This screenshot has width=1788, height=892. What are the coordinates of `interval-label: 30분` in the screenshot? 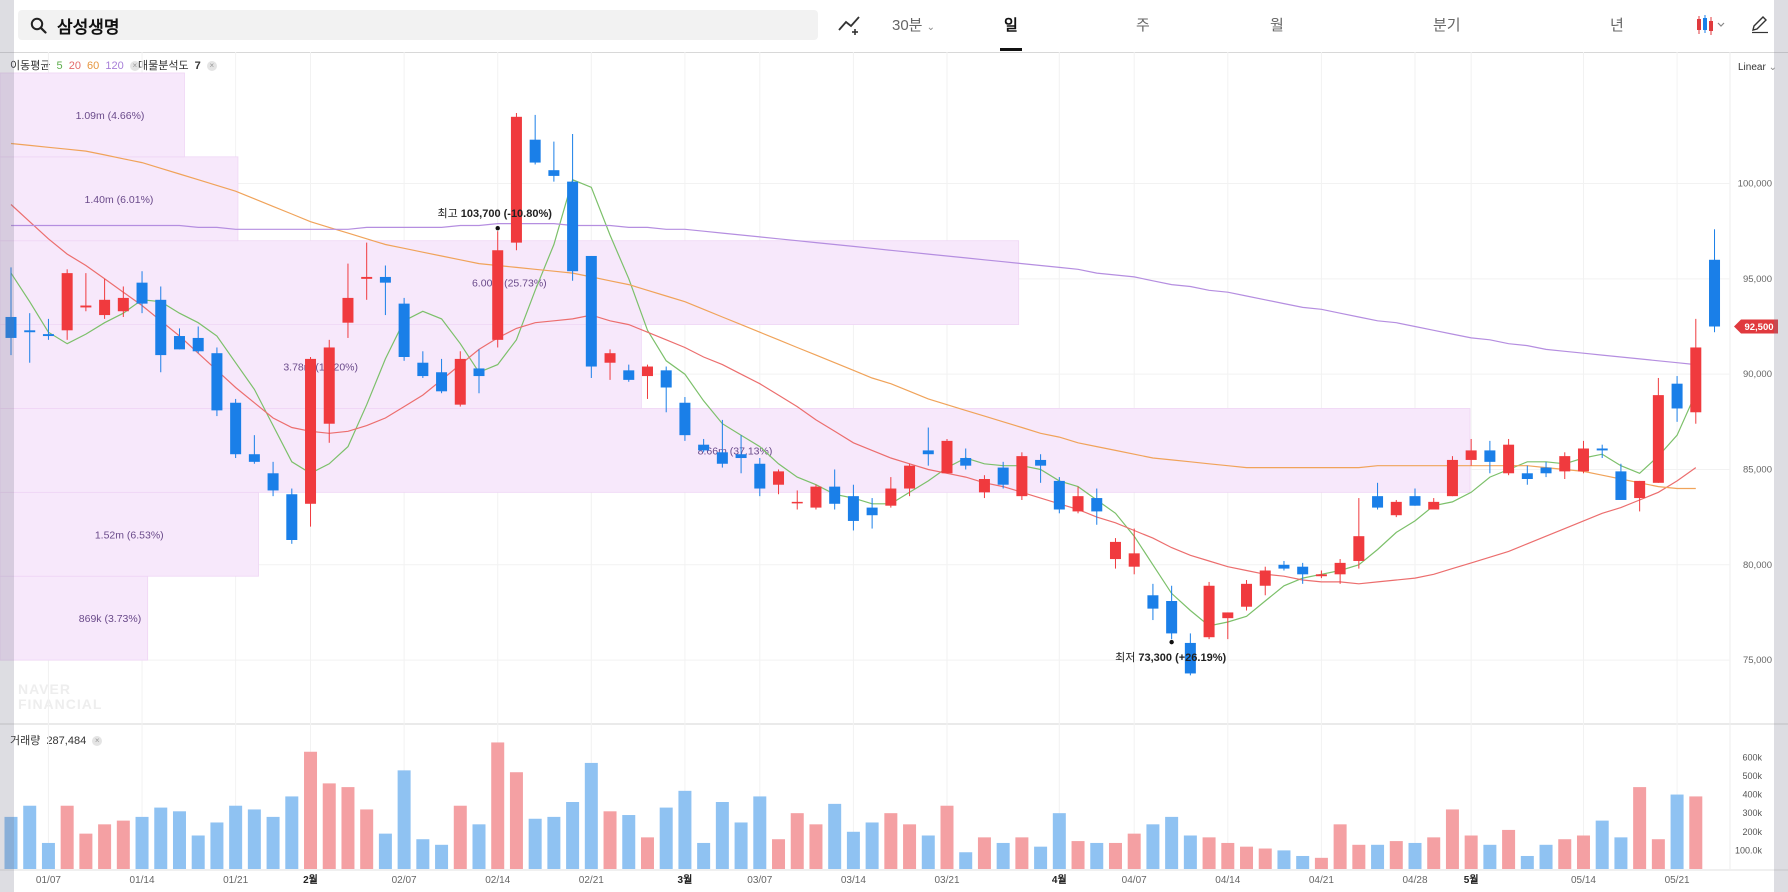 It's located at (907, 25).